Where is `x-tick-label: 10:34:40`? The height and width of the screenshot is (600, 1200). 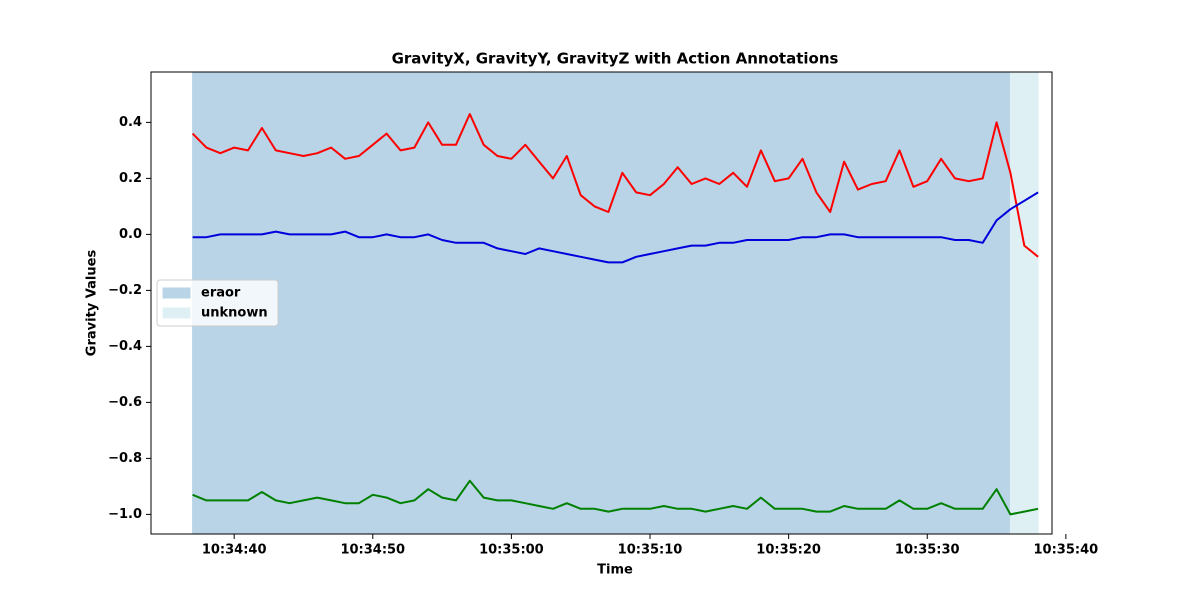 x-tick-label: 10:34:40 is located at coordinates (234, 550).